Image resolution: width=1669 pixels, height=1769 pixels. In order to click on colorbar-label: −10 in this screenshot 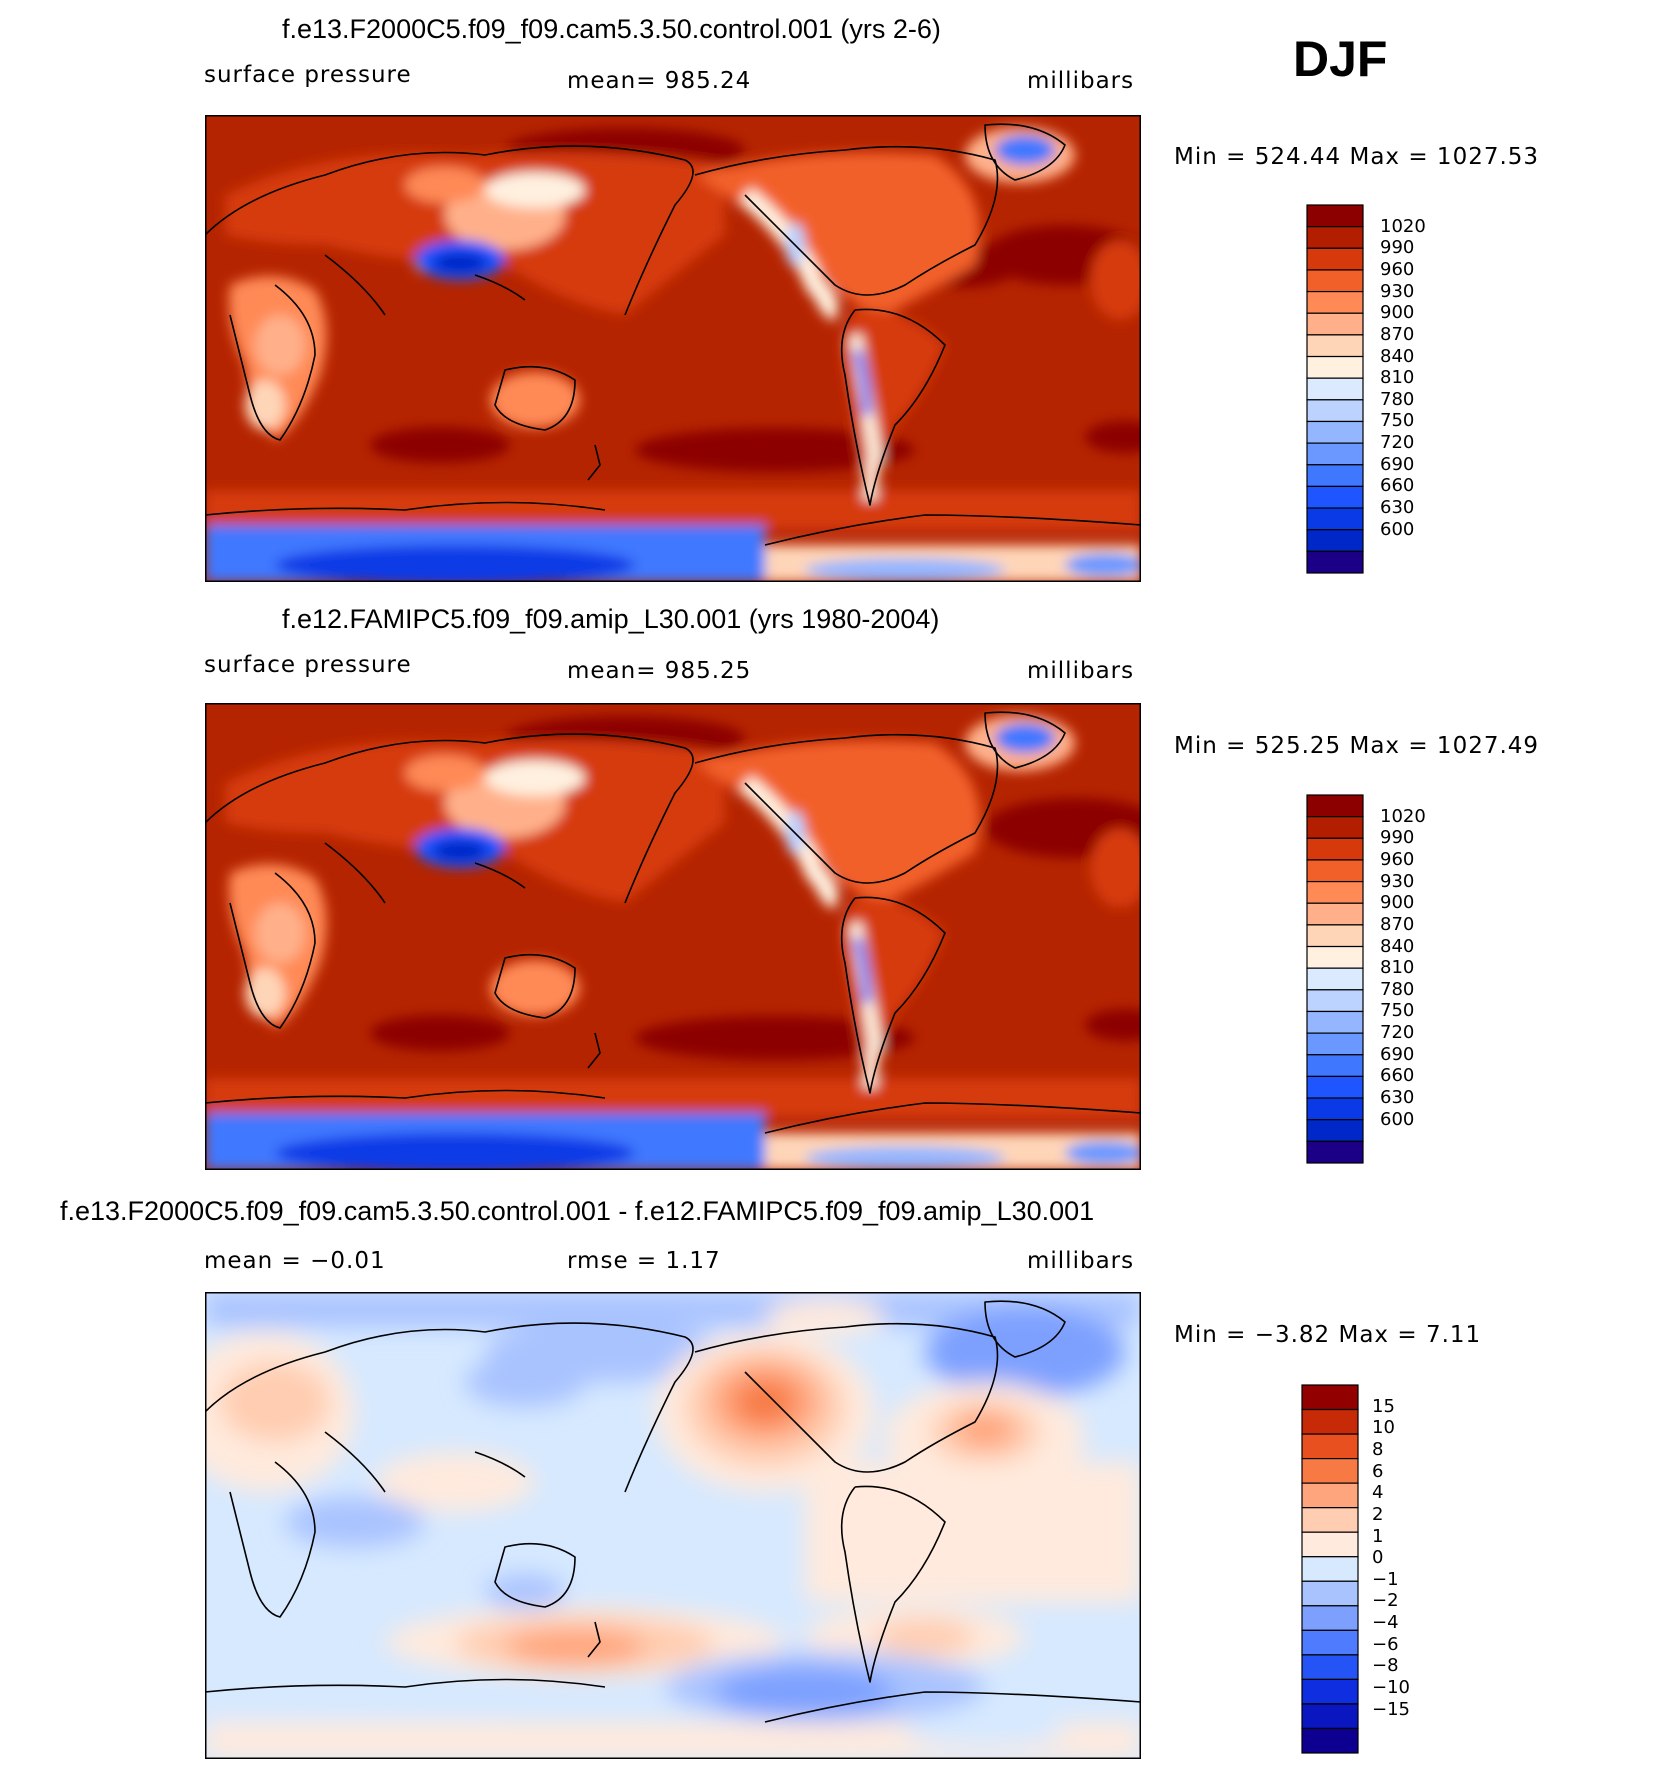, I will do `click(1391, 1688)`.